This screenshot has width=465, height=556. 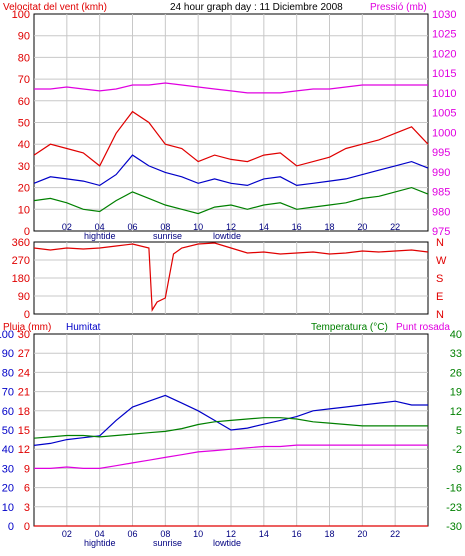 What do you see at coordinates (441, 261) in the screenshot?
I see `direction-letter: W` at bounding box center [441, 261].